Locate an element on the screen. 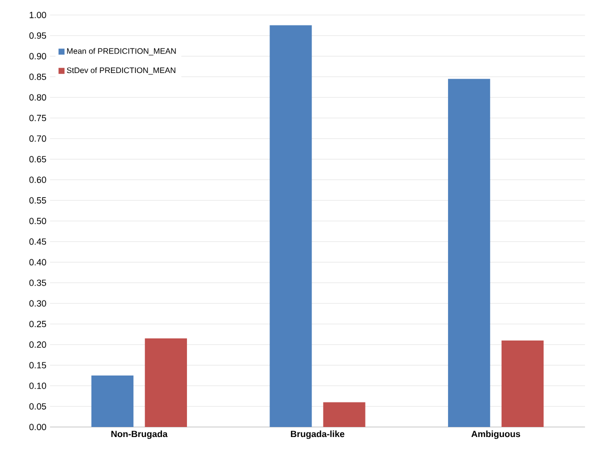 Image resolution: width=599 pixels, height=452 pixels. y-tick-label: 0.80 is located at coordinates (37, 97).